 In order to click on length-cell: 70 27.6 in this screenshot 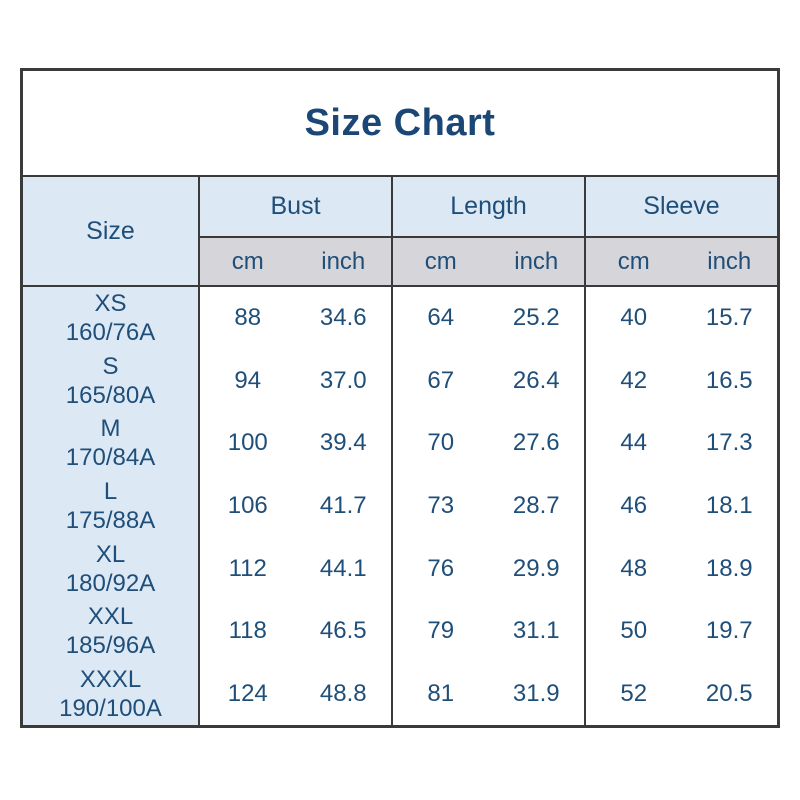, I will do `click(487, 443)`.